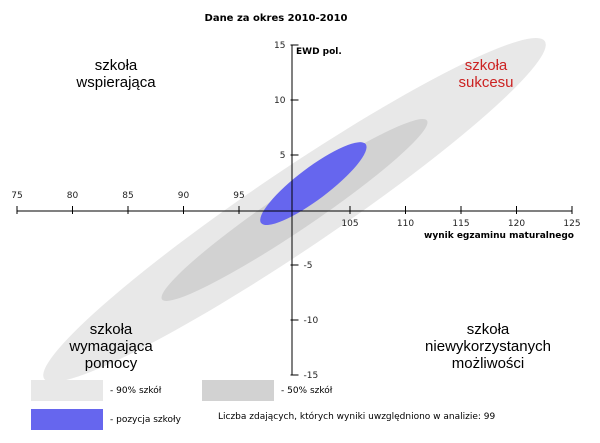 The image size is (600, 443). I want to click on legend: - 90% szkół - 50% szkół - pozycja szkoły, so click(182, 405).